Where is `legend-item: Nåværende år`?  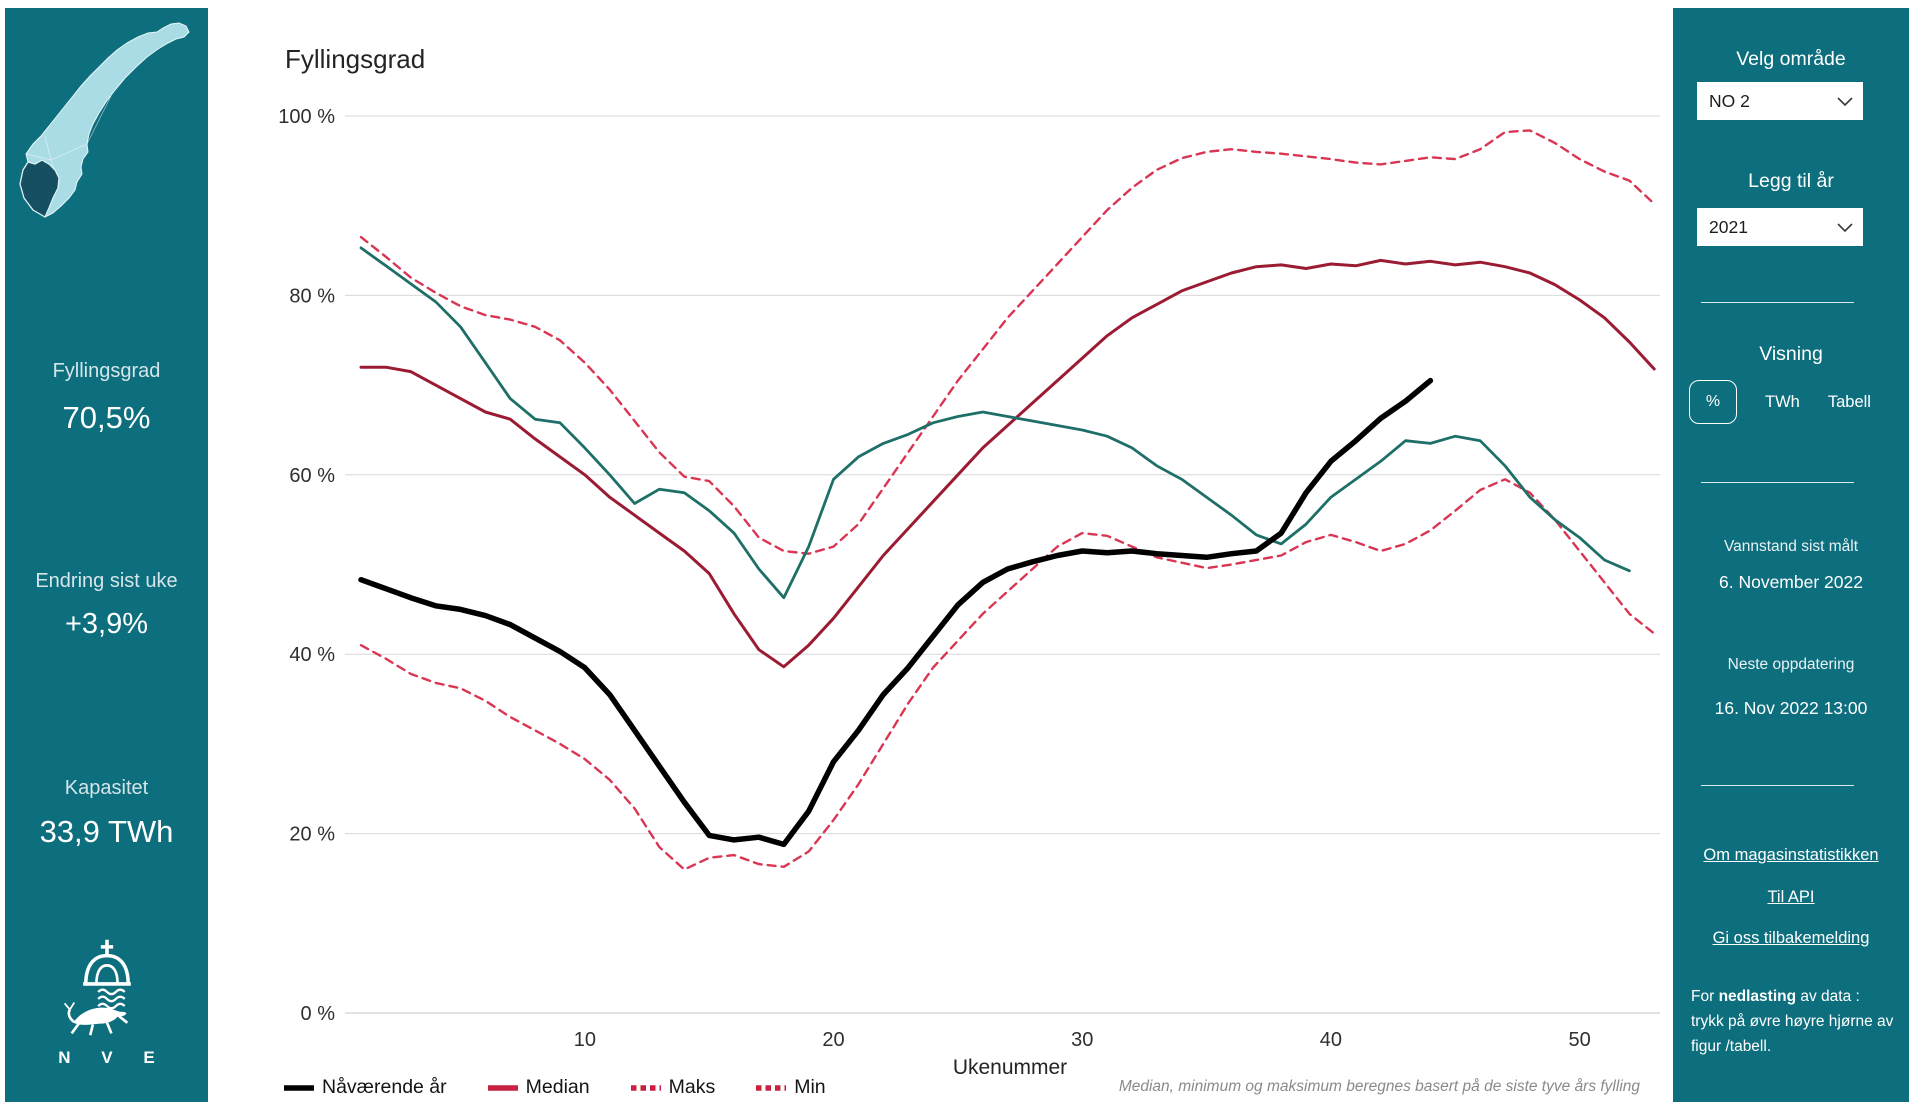 legend-item: Nåværende år is located at coordinates (365, 1087).